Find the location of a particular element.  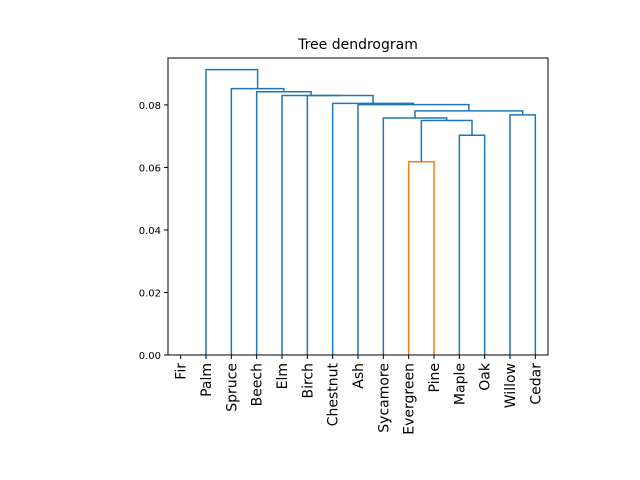

leaf-label-willow: Willow is located at coordinates (511, 385).